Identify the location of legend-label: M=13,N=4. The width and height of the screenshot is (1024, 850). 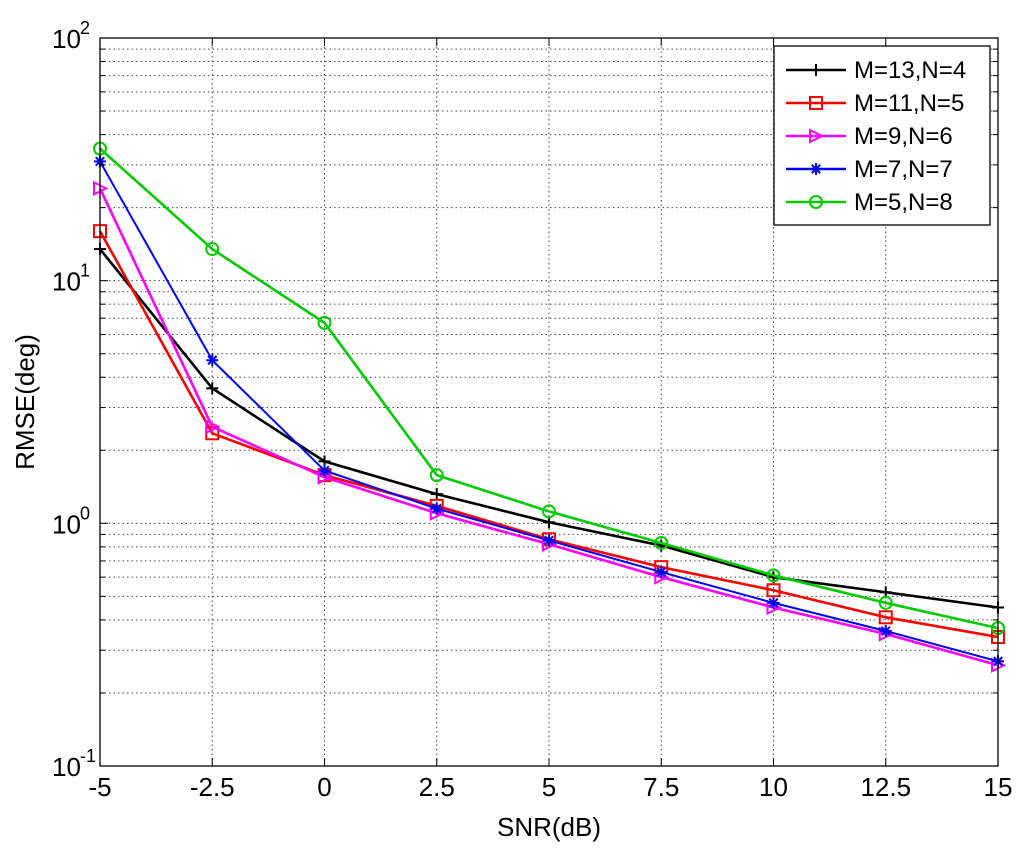
(910, 70).